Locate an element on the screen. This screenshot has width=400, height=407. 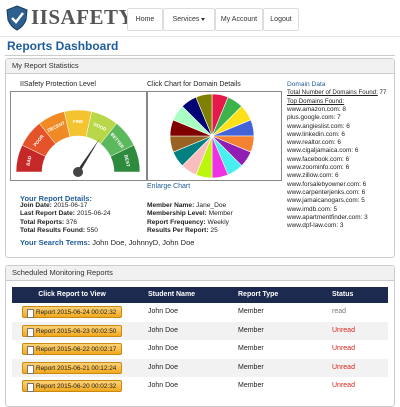
detail-row: Member Name: Jane_Doe is located at coordinates (190, 206).